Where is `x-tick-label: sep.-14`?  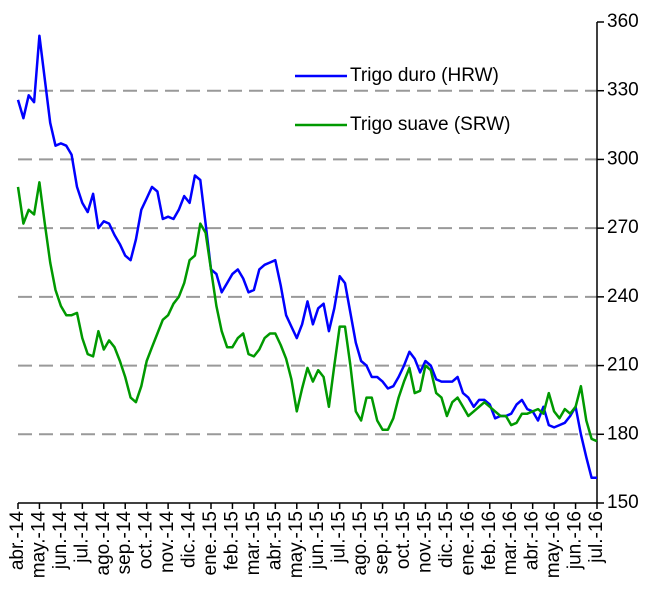
x-tick-label: sep.-14 is located at coordinates (124, 543).